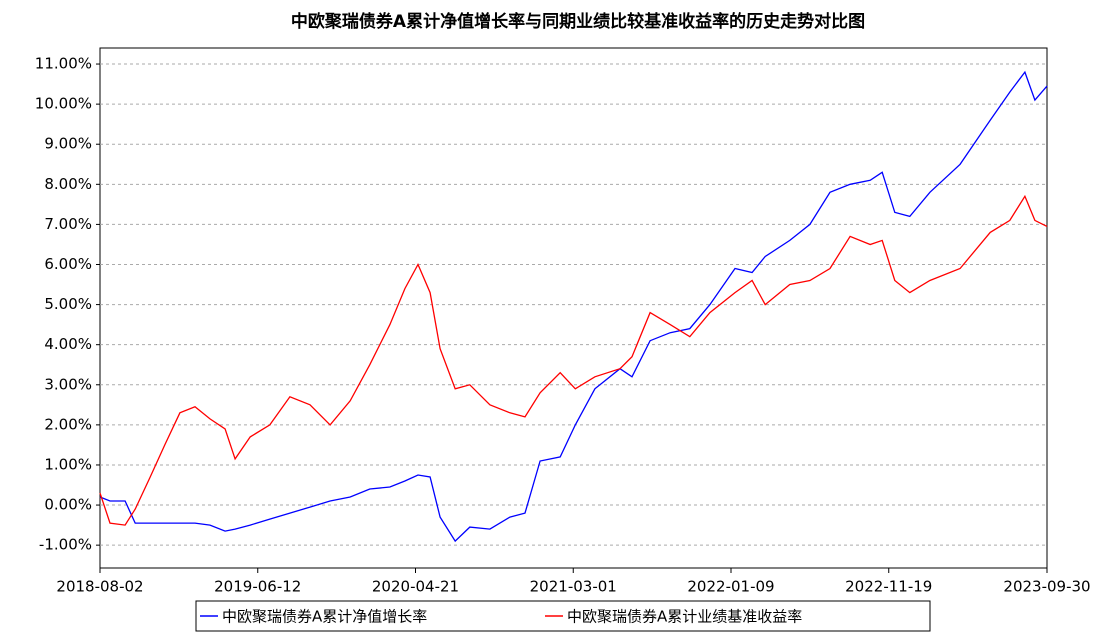 The width and height of the screenshot is (1106, 639). What do you see at coordinates (324, 617) in the screenshot?
I see `legend-label: 中欧聚瑞债券A累计净值增长率` at bounding box center [324, 617].